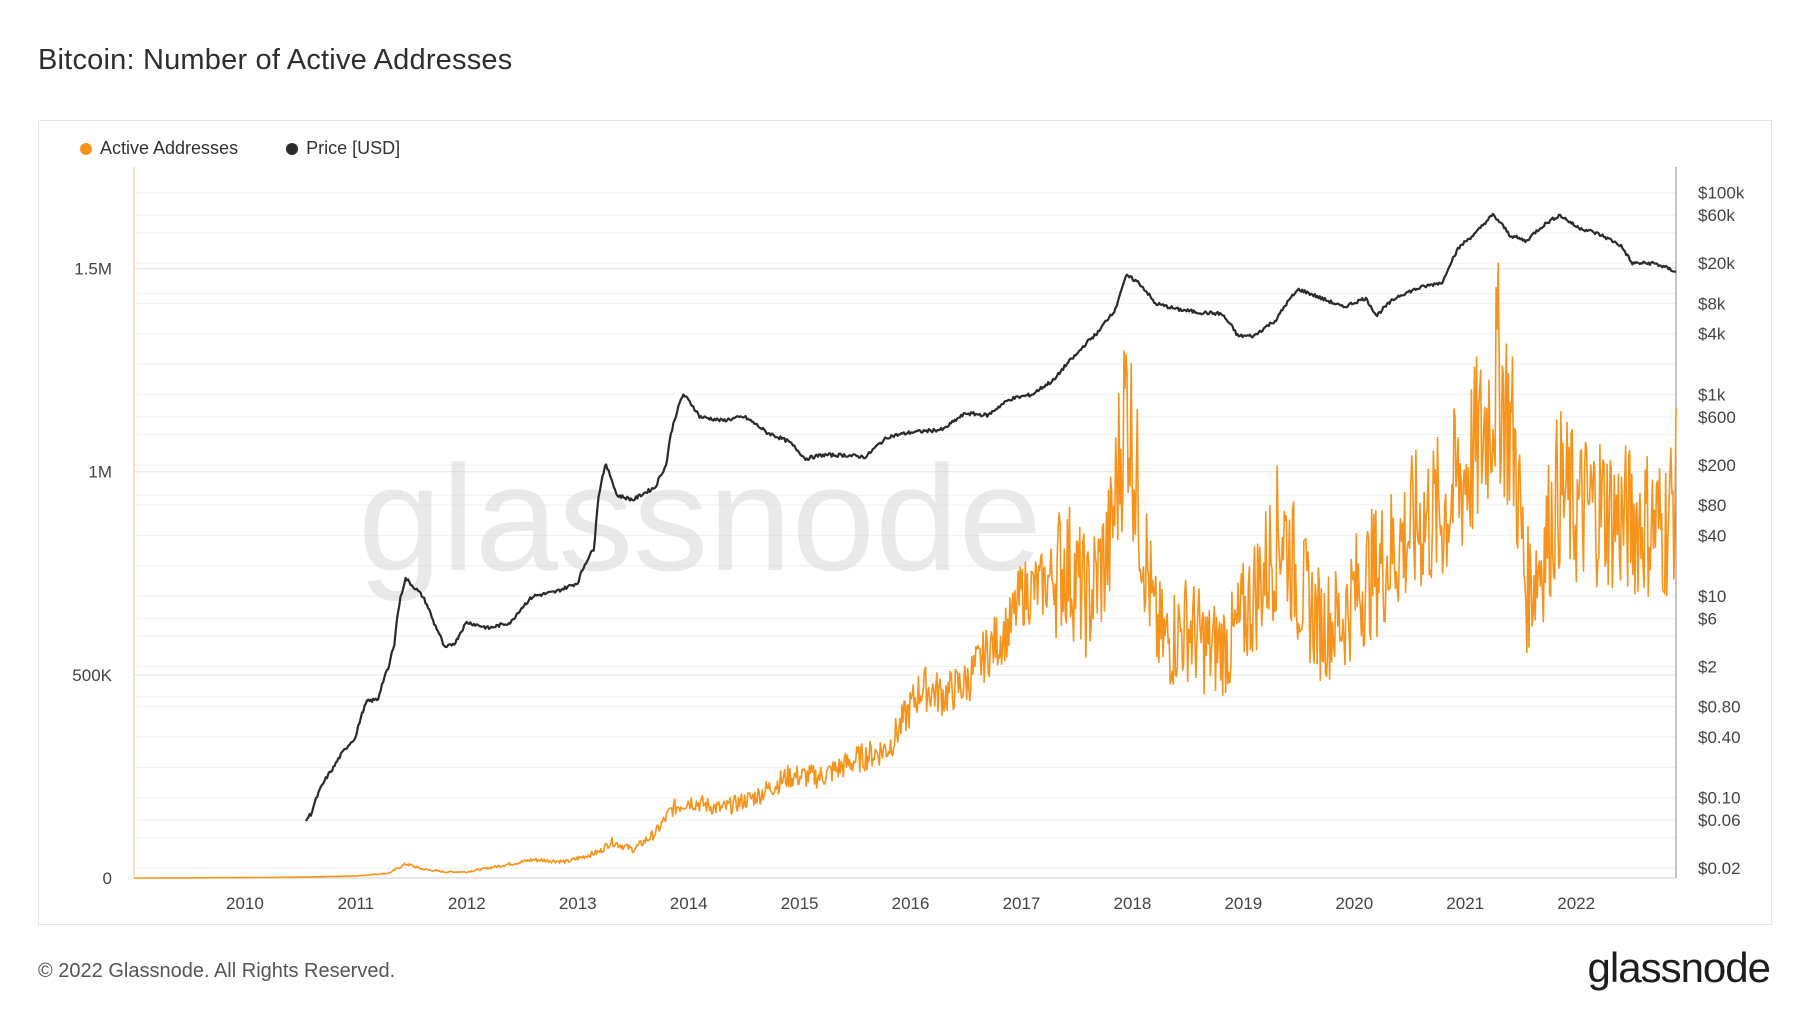 The width and height of the screenshot is (1800, 1013). What do you see at coordinates (1712, 394) in the screenshot?
I see `right-tick-label: $1k` at bounding box center [1712, 394].